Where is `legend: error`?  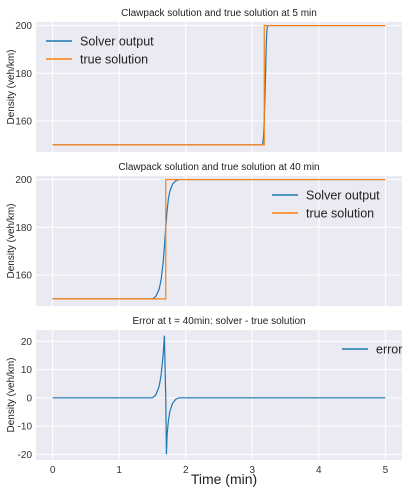
legend: error is located at coordinates (372, 350).